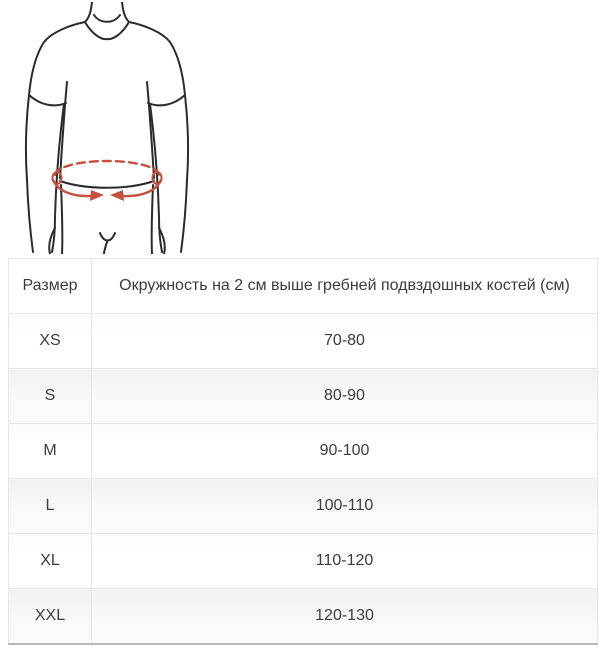  I want to click on table-row-m: M 90-100, so click(303, 451).